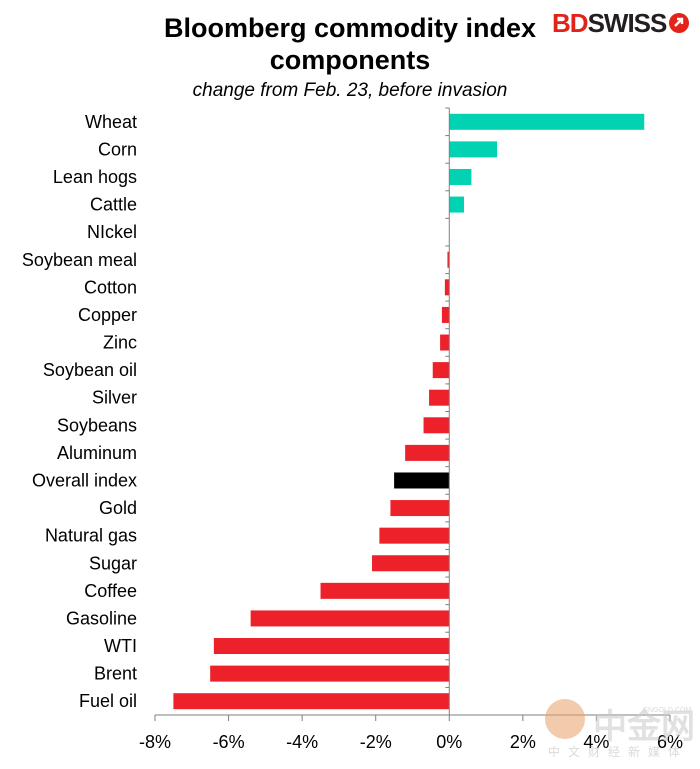 The height and width of the screenshot is (769, 700). I want to click on watermark-sub-text: 中文财经新媒体, so click(618, 752).